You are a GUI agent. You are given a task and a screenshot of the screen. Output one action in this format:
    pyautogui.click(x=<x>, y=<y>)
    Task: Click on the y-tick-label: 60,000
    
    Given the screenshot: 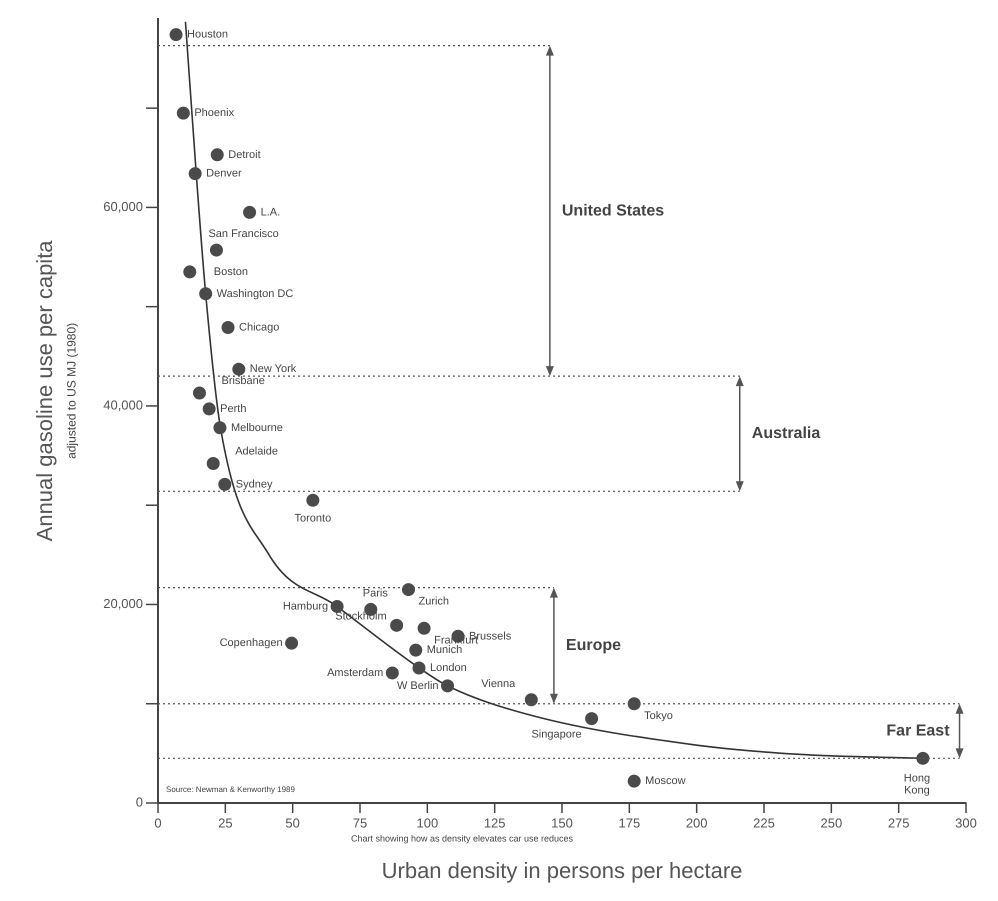 What is the action you would take?
    pyautogui.click(x=123, y=206)
    